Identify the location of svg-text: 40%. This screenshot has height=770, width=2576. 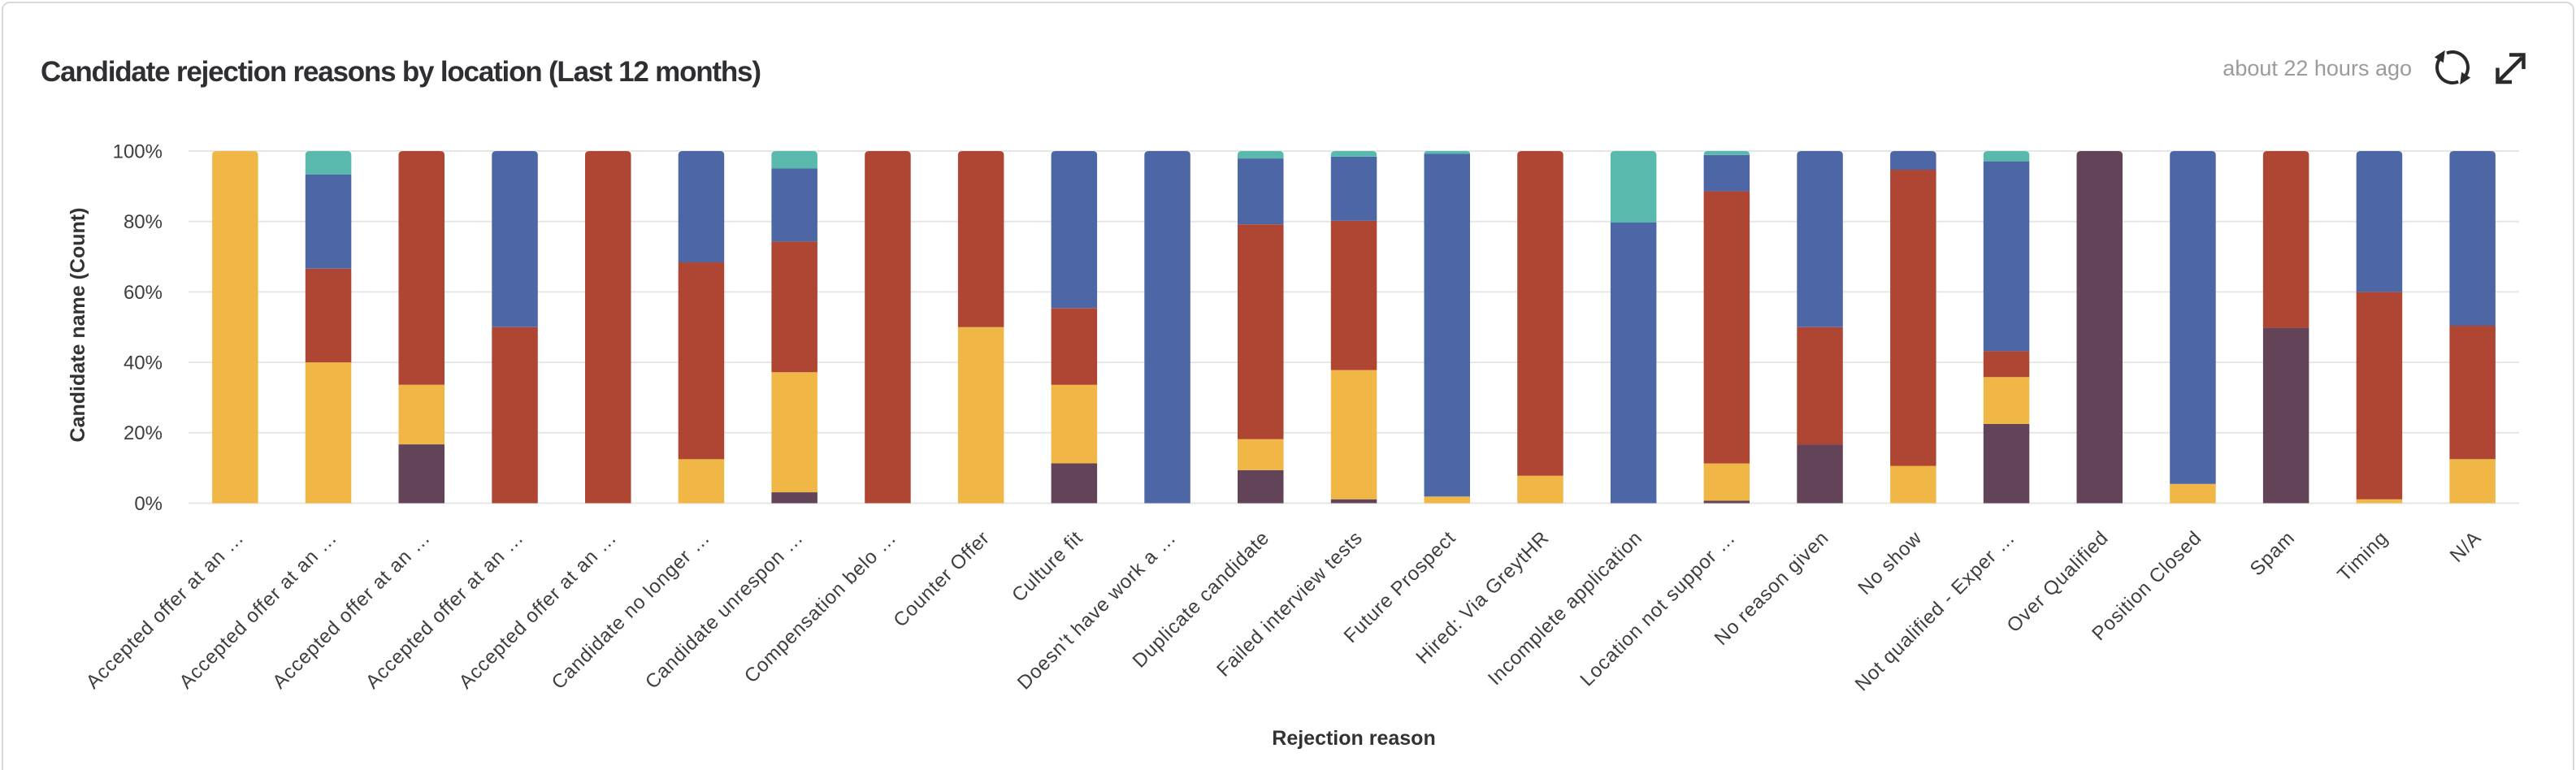
(143, 363).